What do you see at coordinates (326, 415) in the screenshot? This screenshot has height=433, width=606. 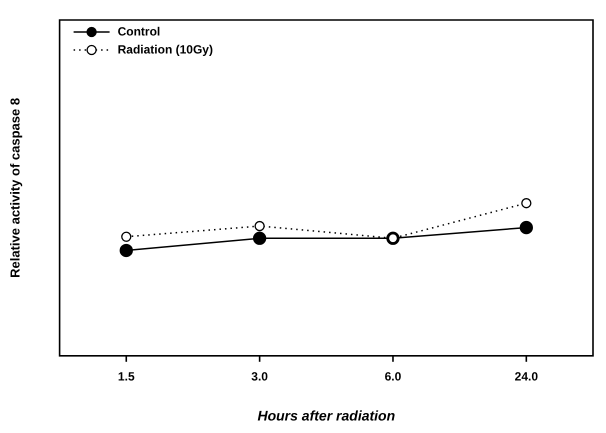 I see `x-axis-title: Hours after radiation` at bounding box center [326, 415].